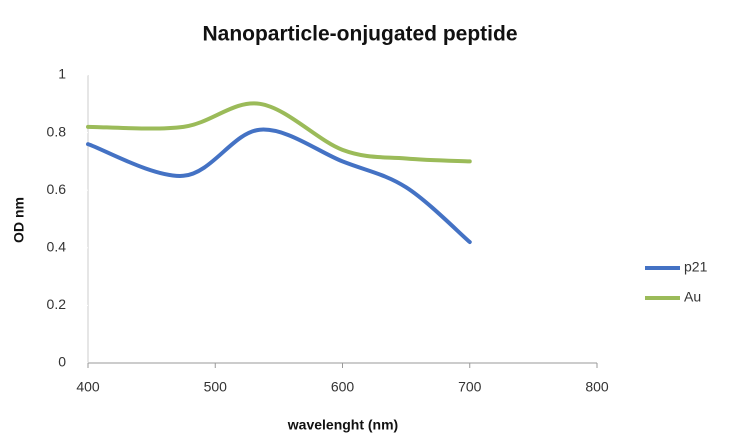 The image size is (729, 437). Describe the element at coordinates (216, 387) in the screenshot. I see `x-tick-label: 500` at that location.